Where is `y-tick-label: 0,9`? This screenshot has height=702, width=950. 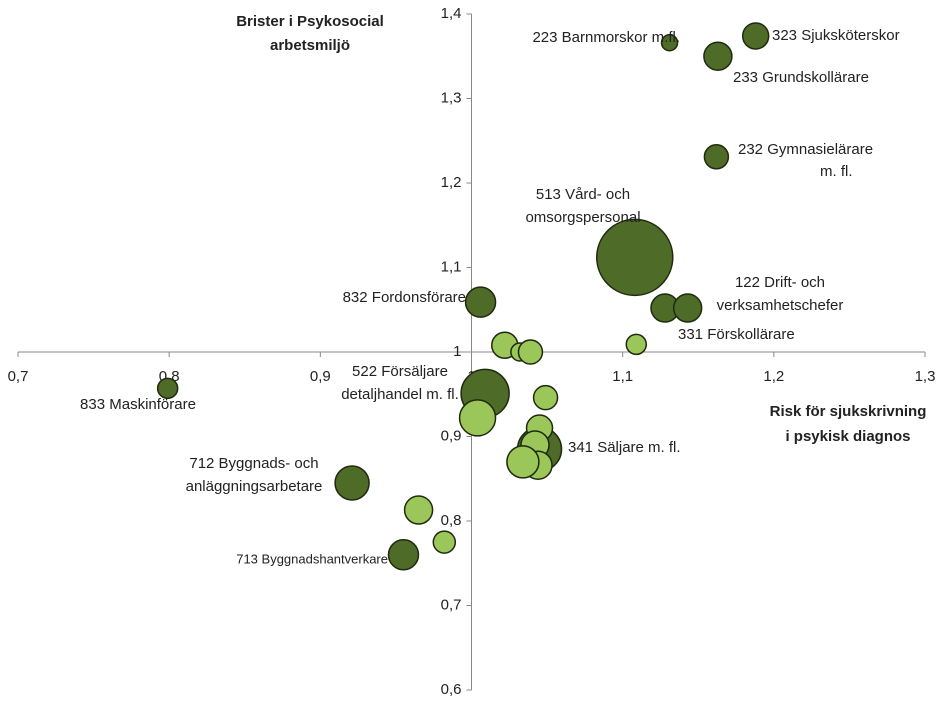
y-tick-label: 0,9 is located at coordinates (451, 435).